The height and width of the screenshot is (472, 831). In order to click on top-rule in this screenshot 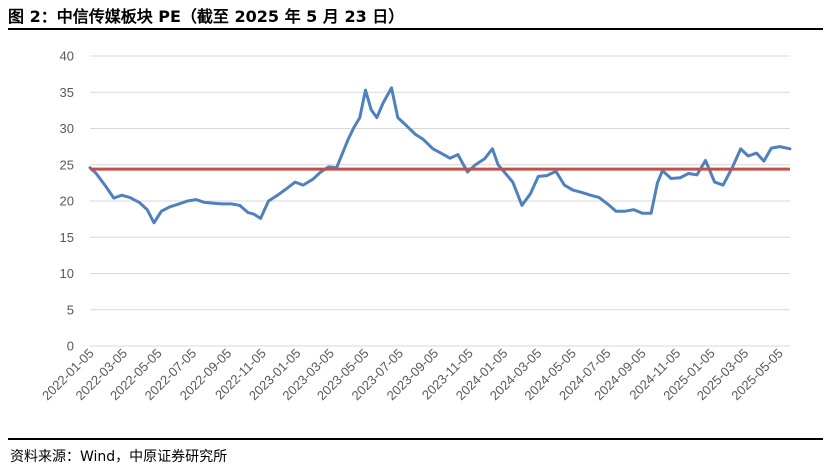, I will do `click(415, 29)`.